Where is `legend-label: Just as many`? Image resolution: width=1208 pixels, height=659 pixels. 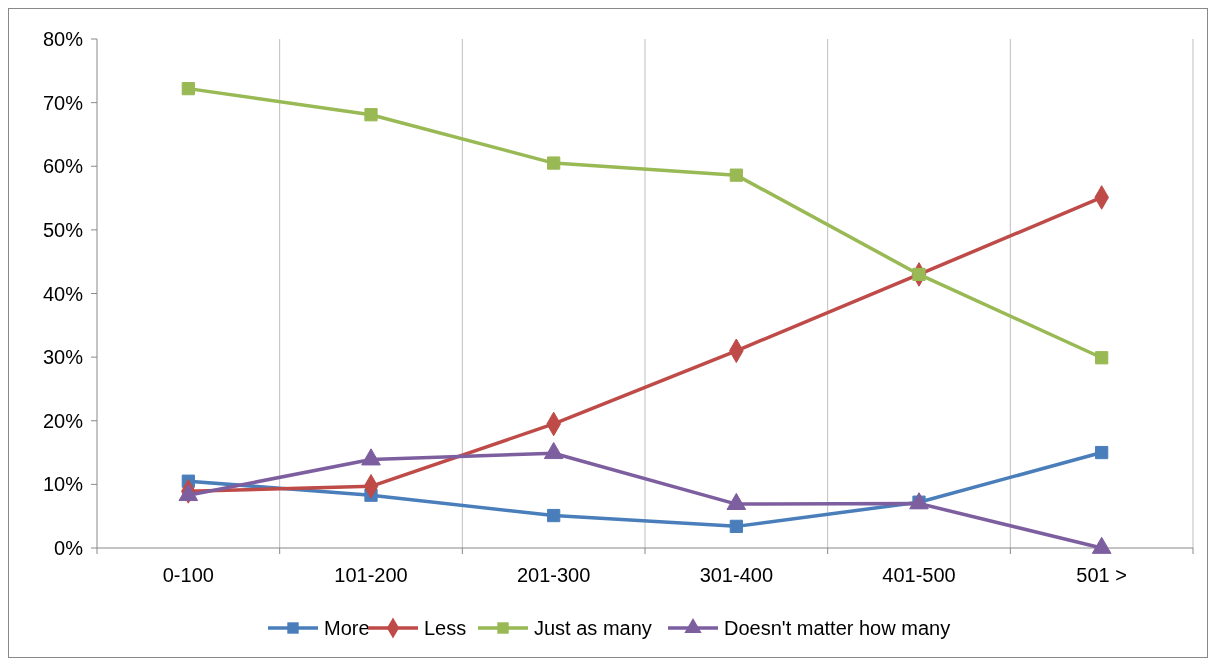
legend-label: Just as many is located at coordinates (593, 628).